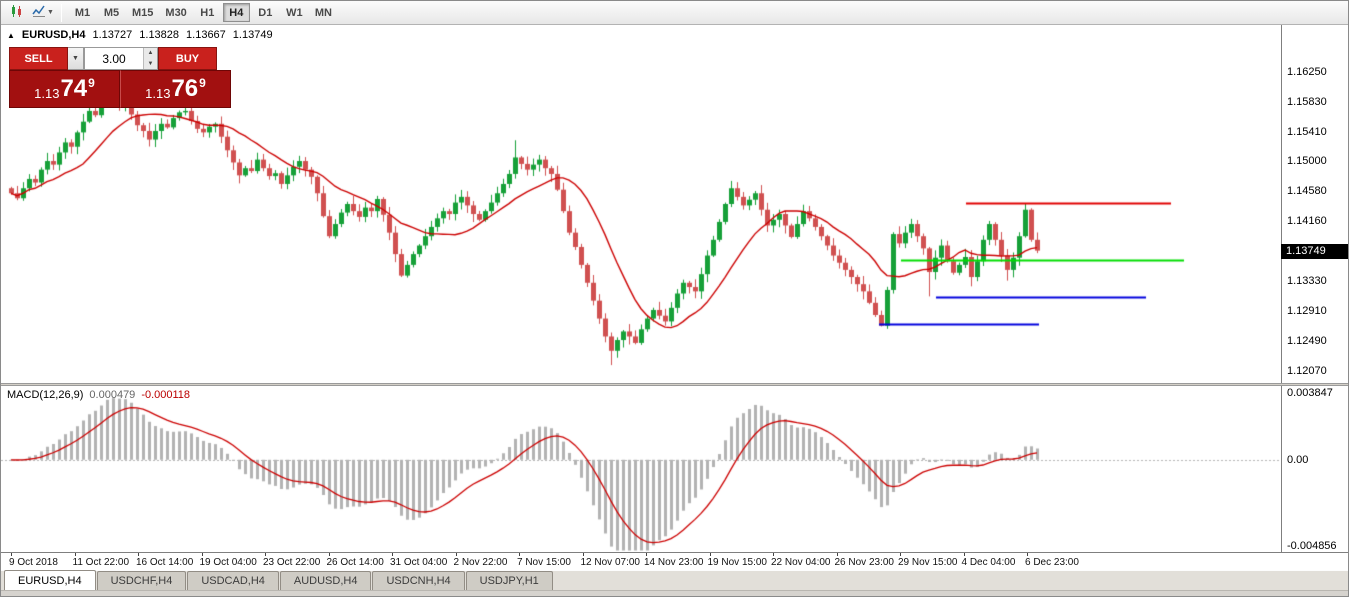 The height and width of the screenshot is (597, 1349). What do you see at coordinates (233, 580) in the screenshot?
I see `chart-tab-usdcad: USDCAD,H4` at bounding box center [233, 580].